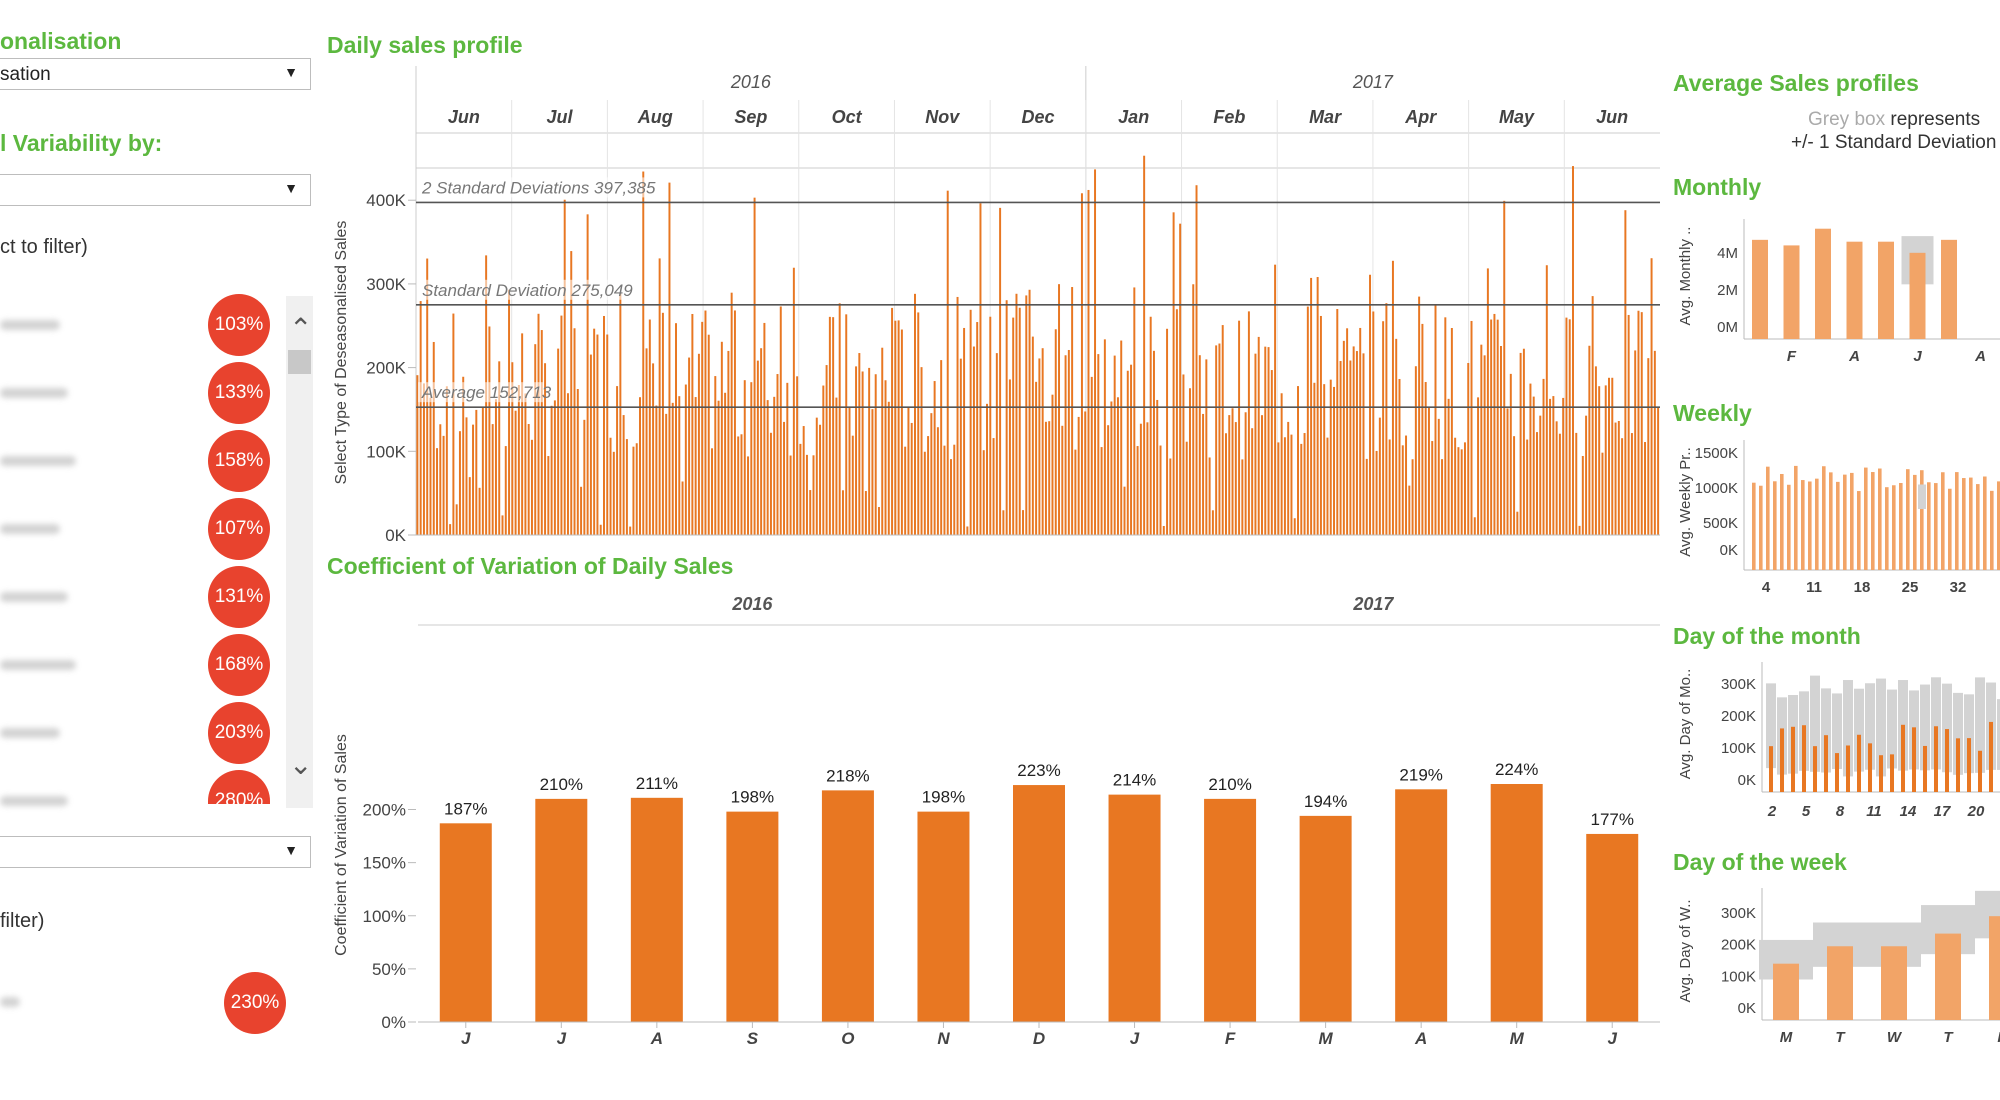 This screenshot has width=2000, height=1100. What do you see at coordinates (239, 665) in the screenshot?
I see `variability-badge: 168%` at bounding box center [239, 665].